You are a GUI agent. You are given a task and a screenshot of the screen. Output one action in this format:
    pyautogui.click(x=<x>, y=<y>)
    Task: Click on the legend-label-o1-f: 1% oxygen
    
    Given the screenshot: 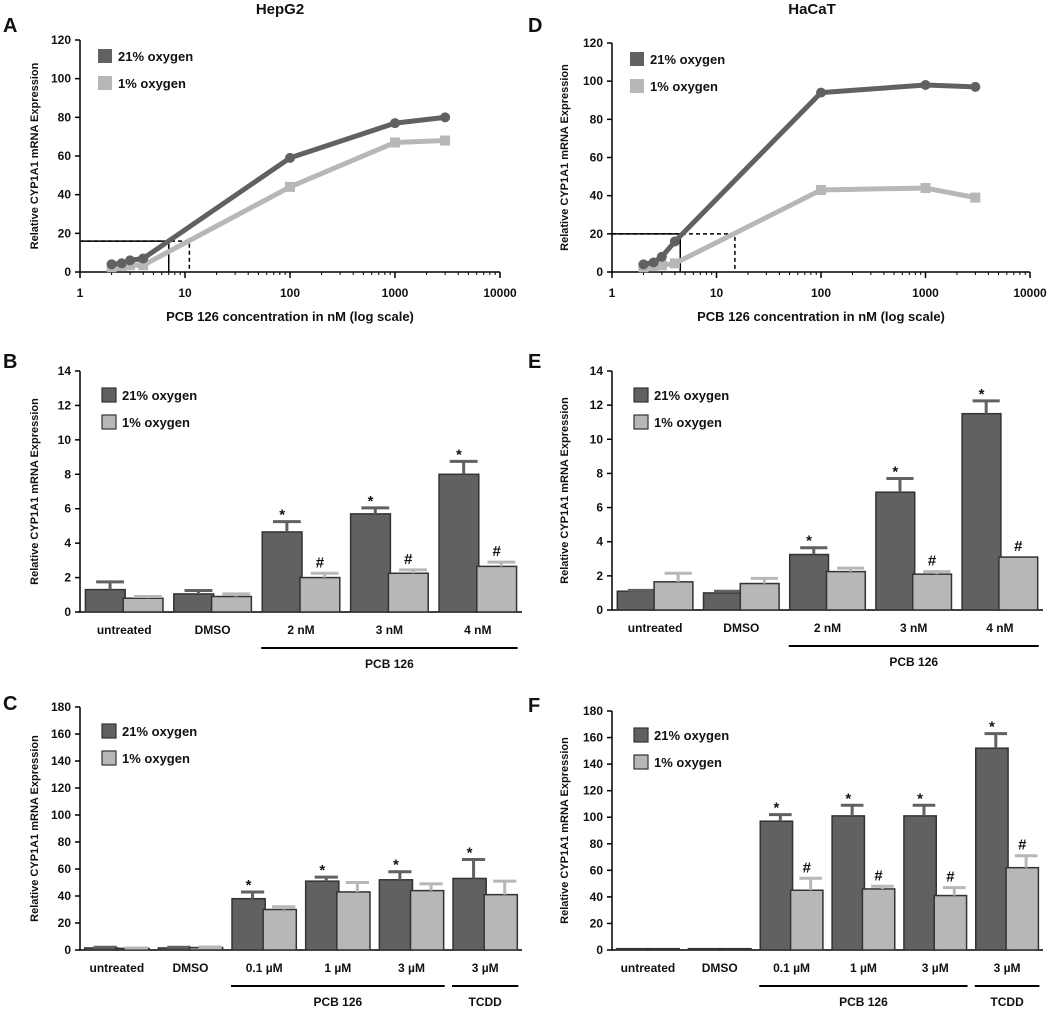 What is the action you would take?
    pyautogui.click(x=688, y=762)
    